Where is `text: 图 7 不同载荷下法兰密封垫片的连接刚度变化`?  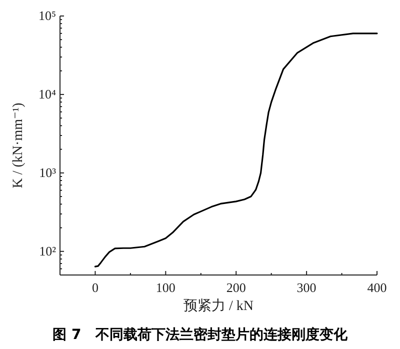
text: 图 7 不同载荷下法兰密封垫片的连接刚度变化 is located at coordinates (200, 334).